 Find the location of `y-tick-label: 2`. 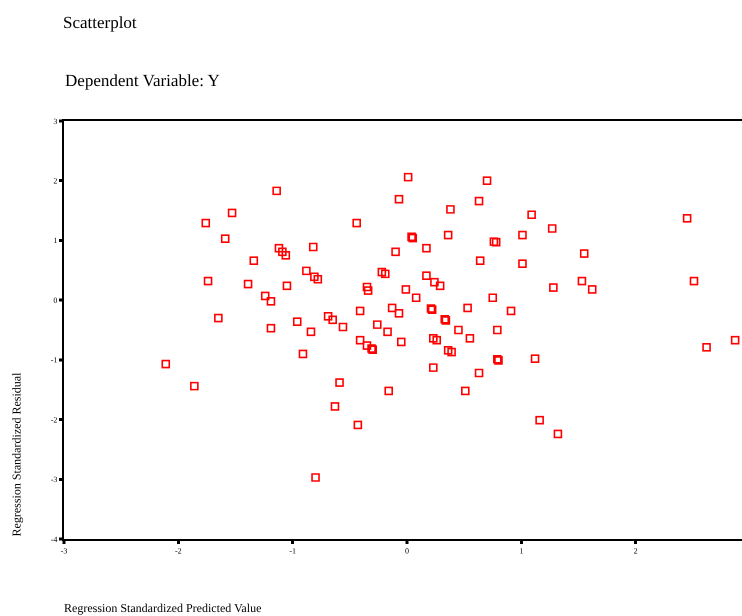

y-tick-label: 2 is located at coordinates (55, 181).